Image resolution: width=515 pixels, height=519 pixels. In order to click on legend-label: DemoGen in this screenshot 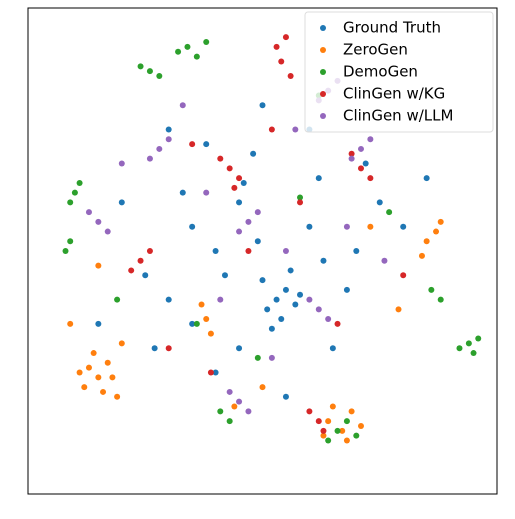, I will do `click(380, 72)`.